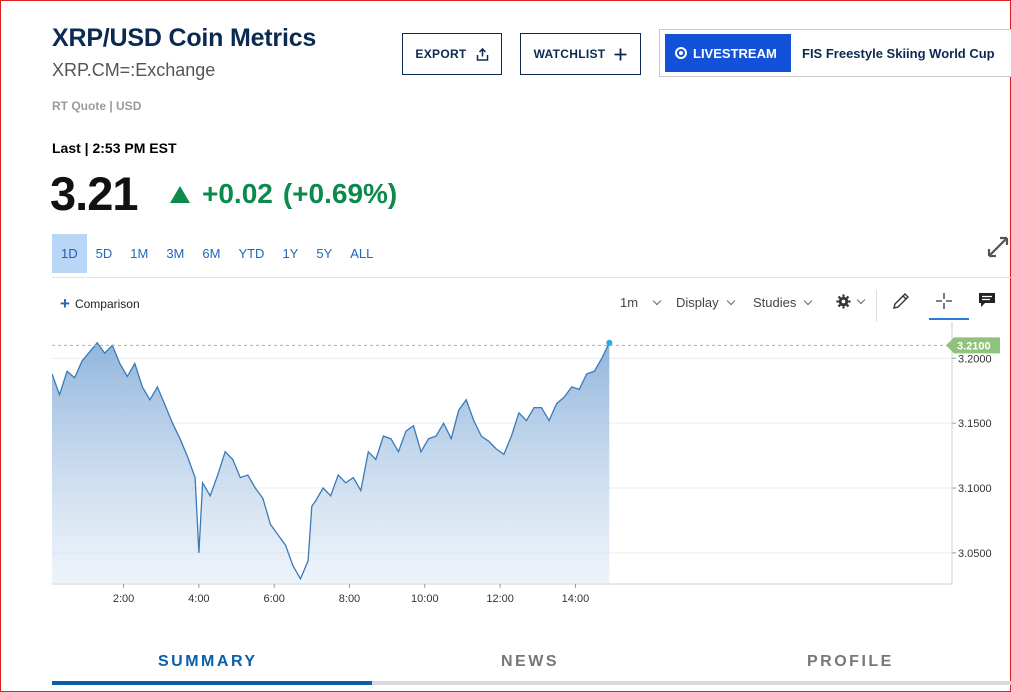 This screenshot has width=1011, height=692. What do you see at coordinates (441, 54) in the screenshot?
I see `export-label: EXPORT` at bounding box center [441, 54].